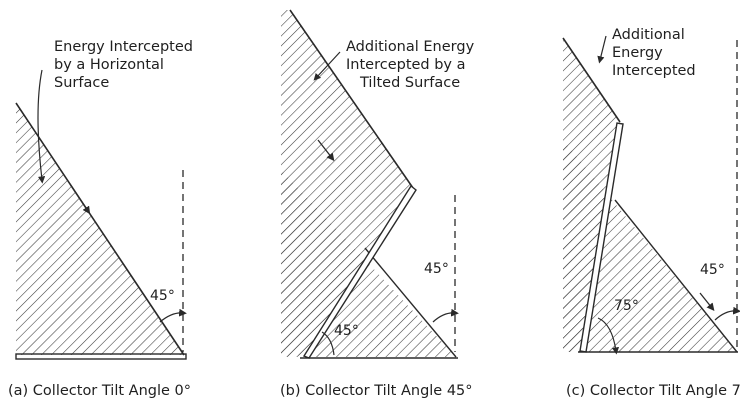 The image size is (740, 417). What do you see at coordinates (99, 391) in the screenshot?
I see `panel-a-caption: (a) Collector Tilt Angle 0°` at bounding box center [99, 391].